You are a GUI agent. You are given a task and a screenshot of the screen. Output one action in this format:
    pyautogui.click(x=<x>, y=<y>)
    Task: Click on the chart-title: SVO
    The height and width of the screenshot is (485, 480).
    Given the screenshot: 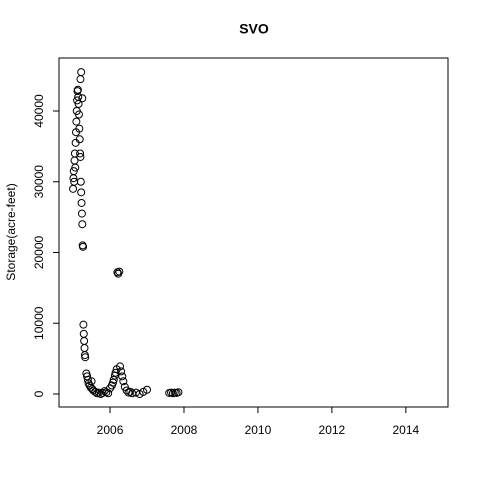 What is the action you would take?
    pyautogui.click(x=254, y=29)
    